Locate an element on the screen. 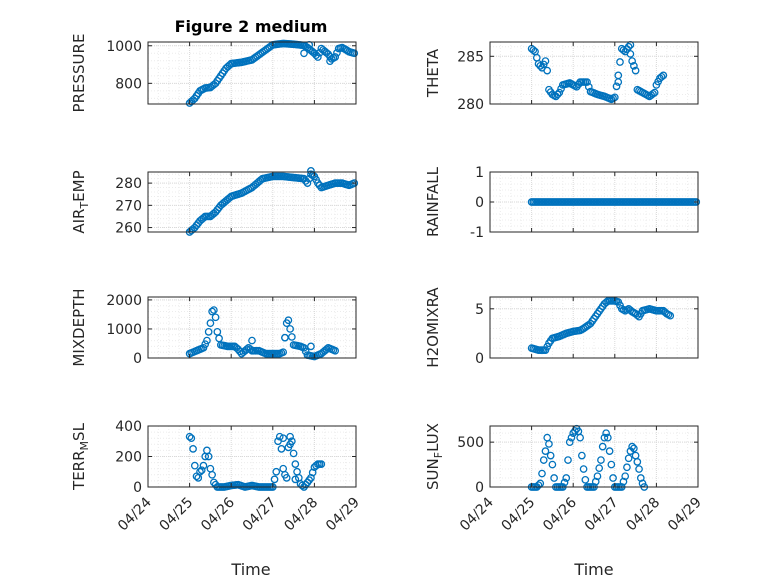  panel-theta: 280 285 THETA is located at coordinates (561, 77).